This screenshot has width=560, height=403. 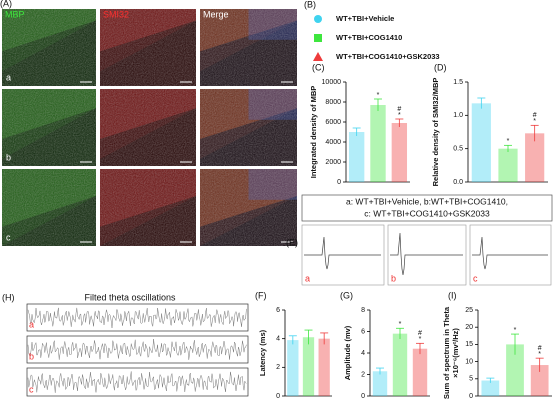 What do you see at coordinates (15, 14) in the screenshot?
I see `column-label: MBP` at bounding box center [15, 14].